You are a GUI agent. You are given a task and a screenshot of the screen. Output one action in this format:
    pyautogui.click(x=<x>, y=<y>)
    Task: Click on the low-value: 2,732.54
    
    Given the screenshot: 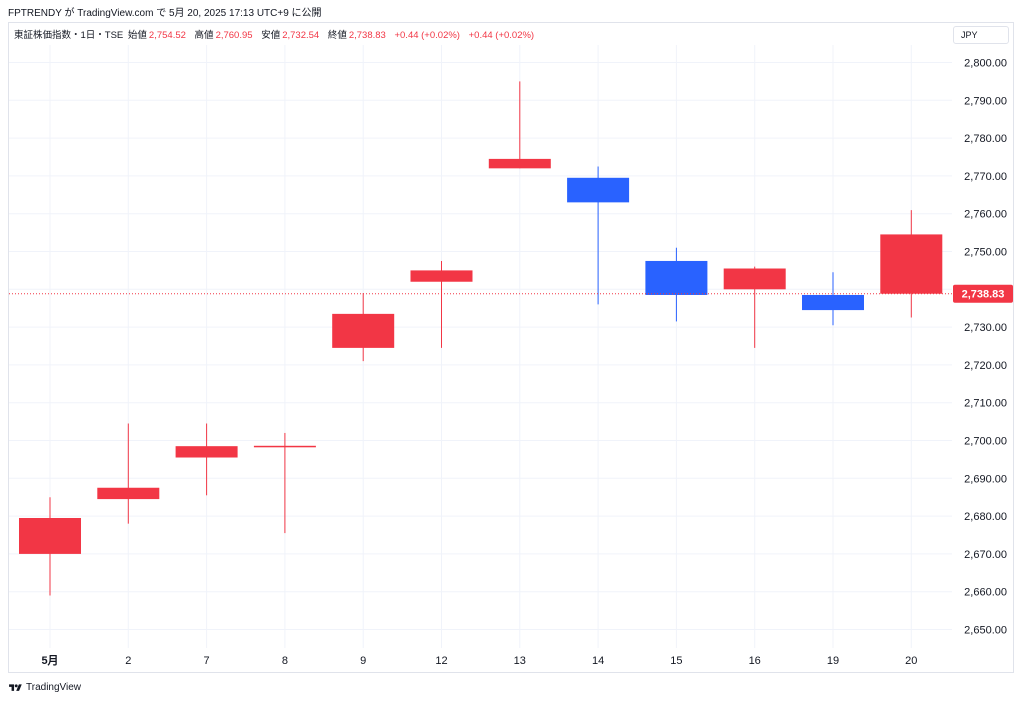 What is the action you would take?
    pyautogui.click(x=301, y=35)
    